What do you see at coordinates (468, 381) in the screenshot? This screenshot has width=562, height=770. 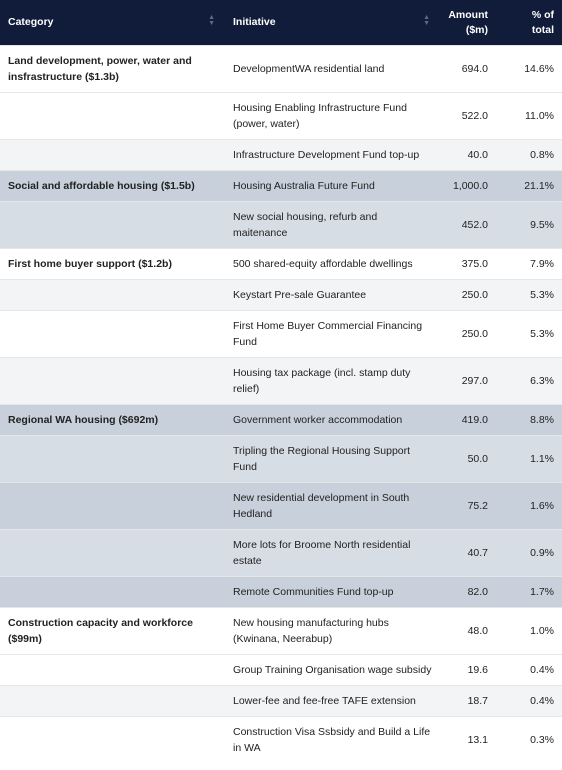 I see `amount-cell: 297.0` at bounding box center [468, 381].